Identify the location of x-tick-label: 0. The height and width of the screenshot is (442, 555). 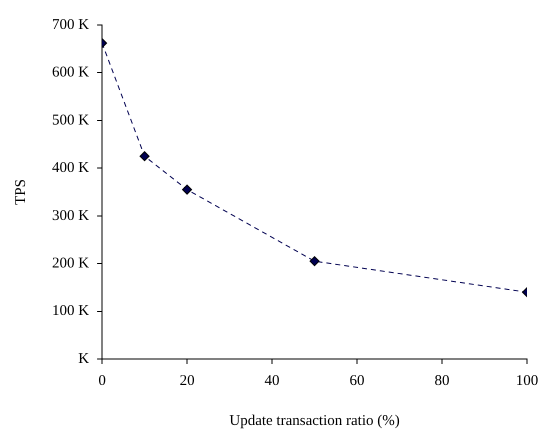
(102, 380).